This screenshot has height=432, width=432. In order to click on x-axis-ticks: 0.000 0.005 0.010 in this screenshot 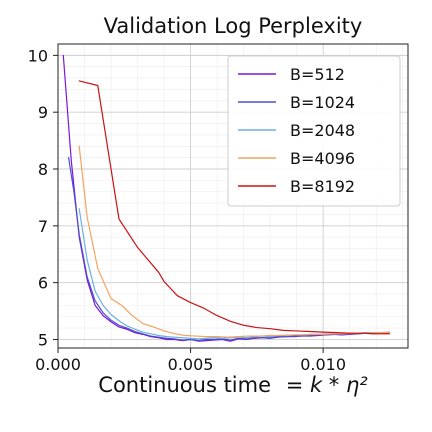, I will do `click(190, 361)`.